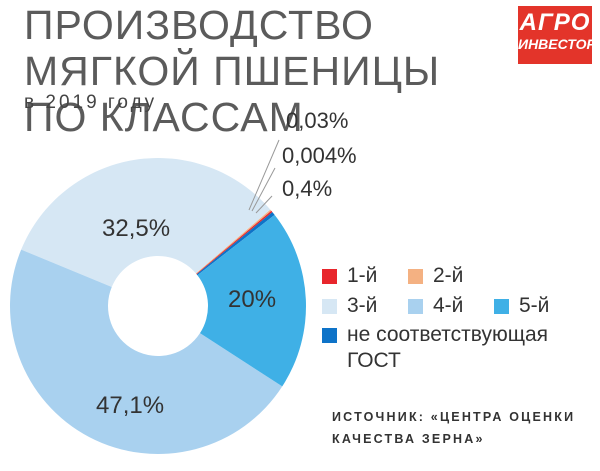 Image resolution: width=600 pixels, height=471 pixels. Describe the element at coordinates (136, 228) in the screenshot. I see `data-label-3: 32,5%` at that location.